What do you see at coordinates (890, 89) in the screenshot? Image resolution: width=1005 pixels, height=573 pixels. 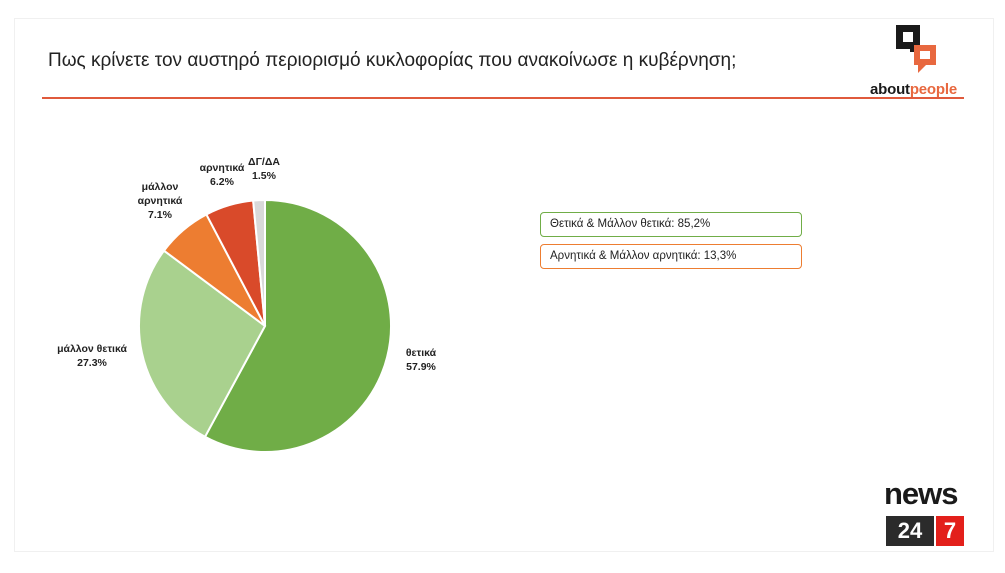 I see `aboutpeople-word-about: about` at bounding box center [890, 89].